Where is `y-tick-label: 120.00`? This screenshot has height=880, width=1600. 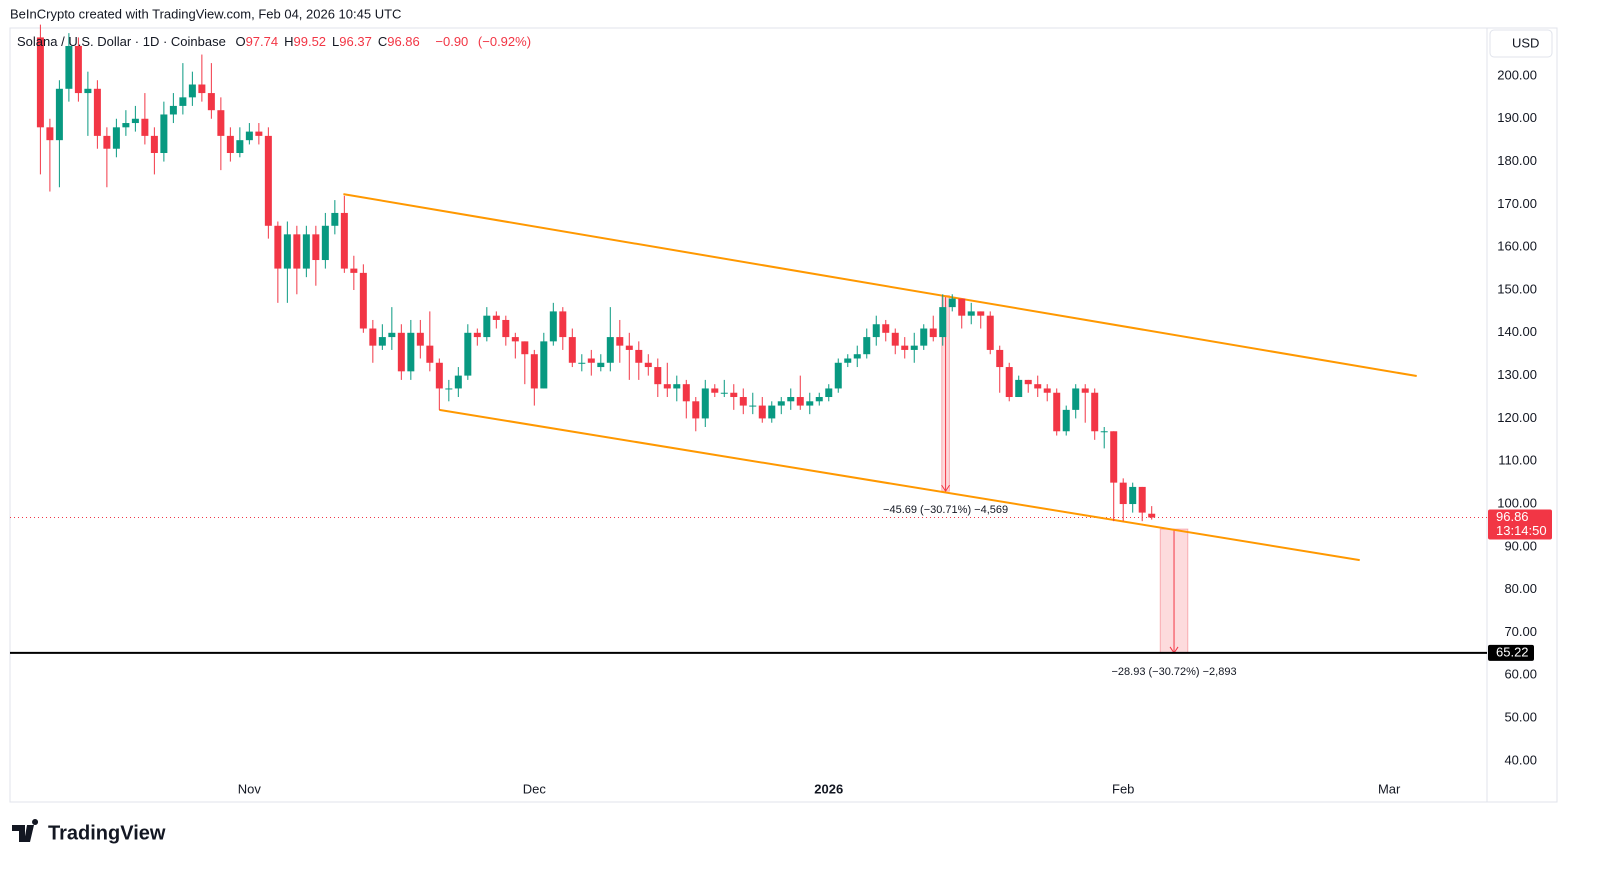 y-tick-label: 120.00 is located at coordinates (1517, 417).